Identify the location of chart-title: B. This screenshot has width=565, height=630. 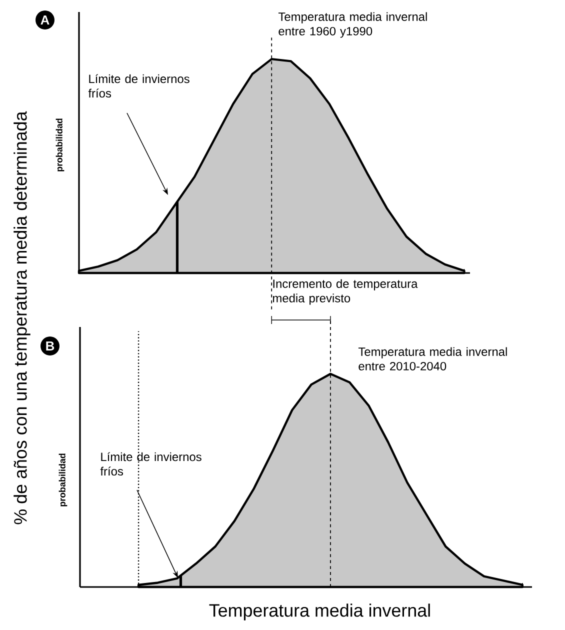
(50, 346).